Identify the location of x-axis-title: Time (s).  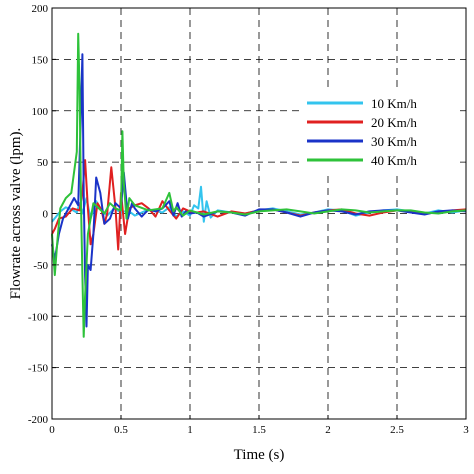
(259, 455).